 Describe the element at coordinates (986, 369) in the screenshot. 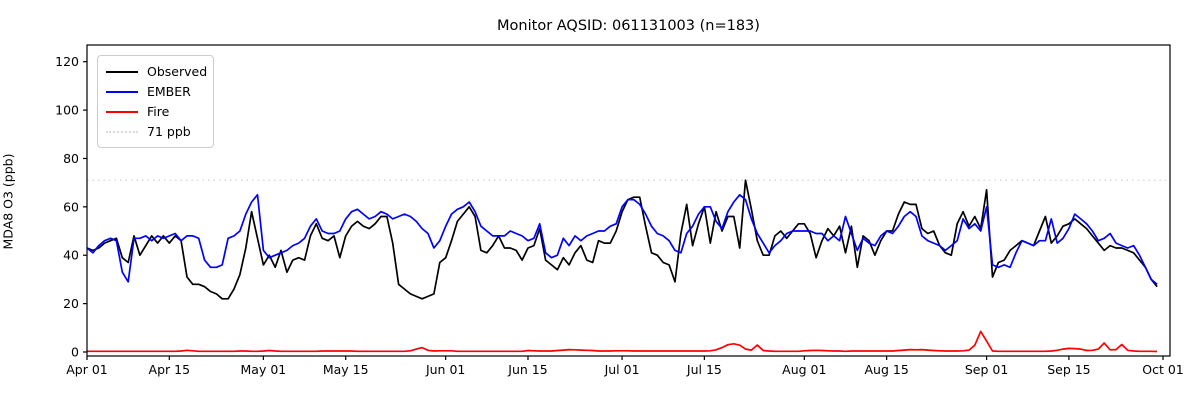

I see `x-tick-label: Sep 01` at that location.